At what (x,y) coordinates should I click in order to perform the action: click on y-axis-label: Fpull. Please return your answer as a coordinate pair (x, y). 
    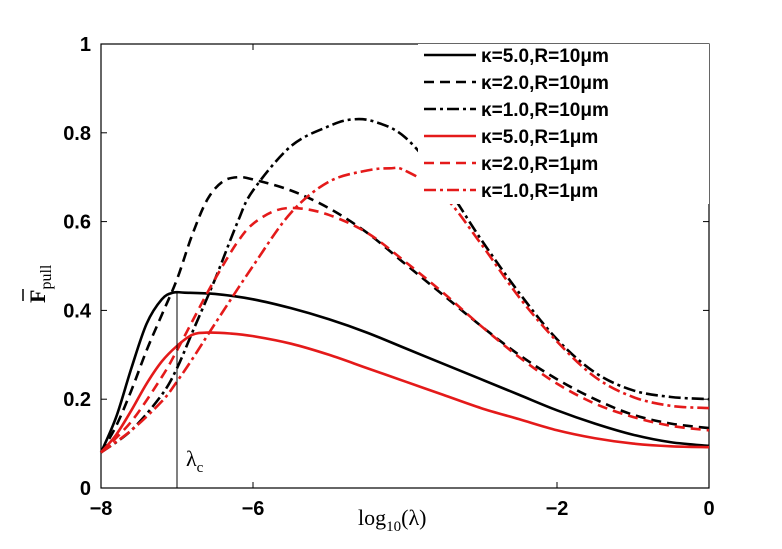
    Looking at the image, I should click on (38, 283).